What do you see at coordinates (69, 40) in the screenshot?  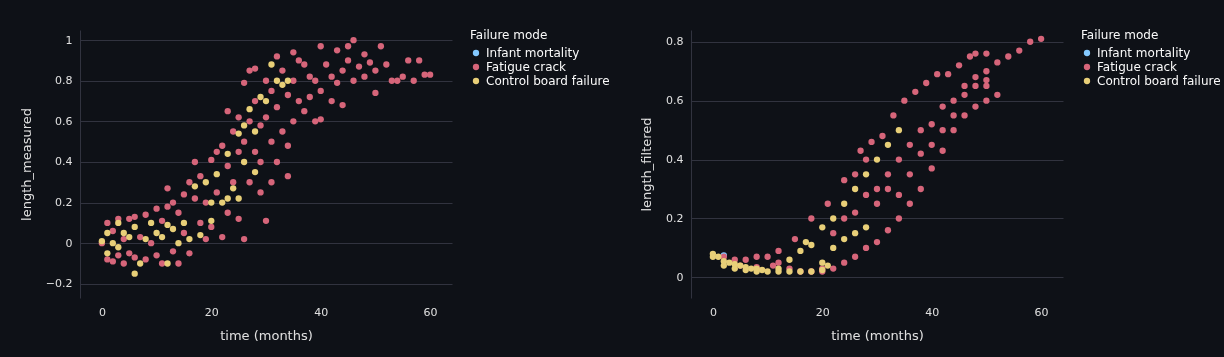 I see `y-tick-label: 1` at bounding box center [69, 40].